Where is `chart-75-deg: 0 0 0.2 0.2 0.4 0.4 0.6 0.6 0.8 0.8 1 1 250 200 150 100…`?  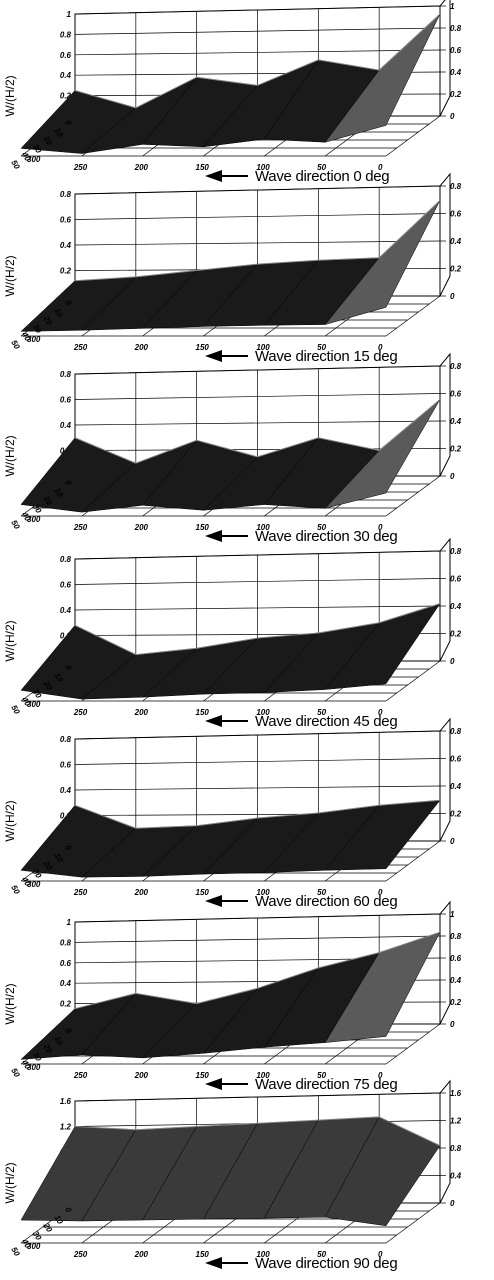
chart-75-deg: 0 0 0.2 0.2 0.4 0.4 0.6 0.6 0.8 0.8 1 1 250 200 150 100… is located at coordinates (232, 996).